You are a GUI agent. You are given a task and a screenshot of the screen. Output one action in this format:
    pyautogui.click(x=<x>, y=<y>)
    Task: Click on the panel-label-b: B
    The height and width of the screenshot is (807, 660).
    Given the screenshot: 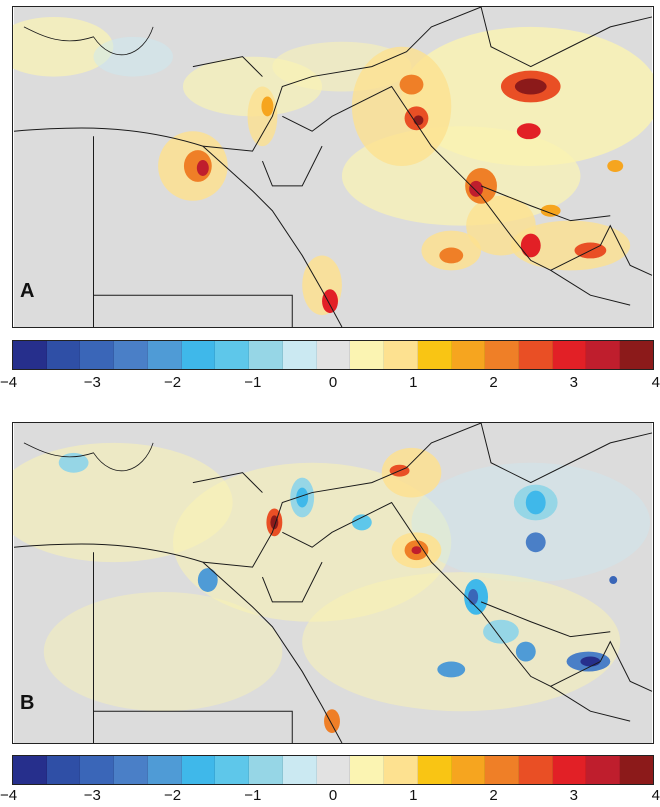 What is the action you would take?
    pyautogui.click(x=27, y=703)
    